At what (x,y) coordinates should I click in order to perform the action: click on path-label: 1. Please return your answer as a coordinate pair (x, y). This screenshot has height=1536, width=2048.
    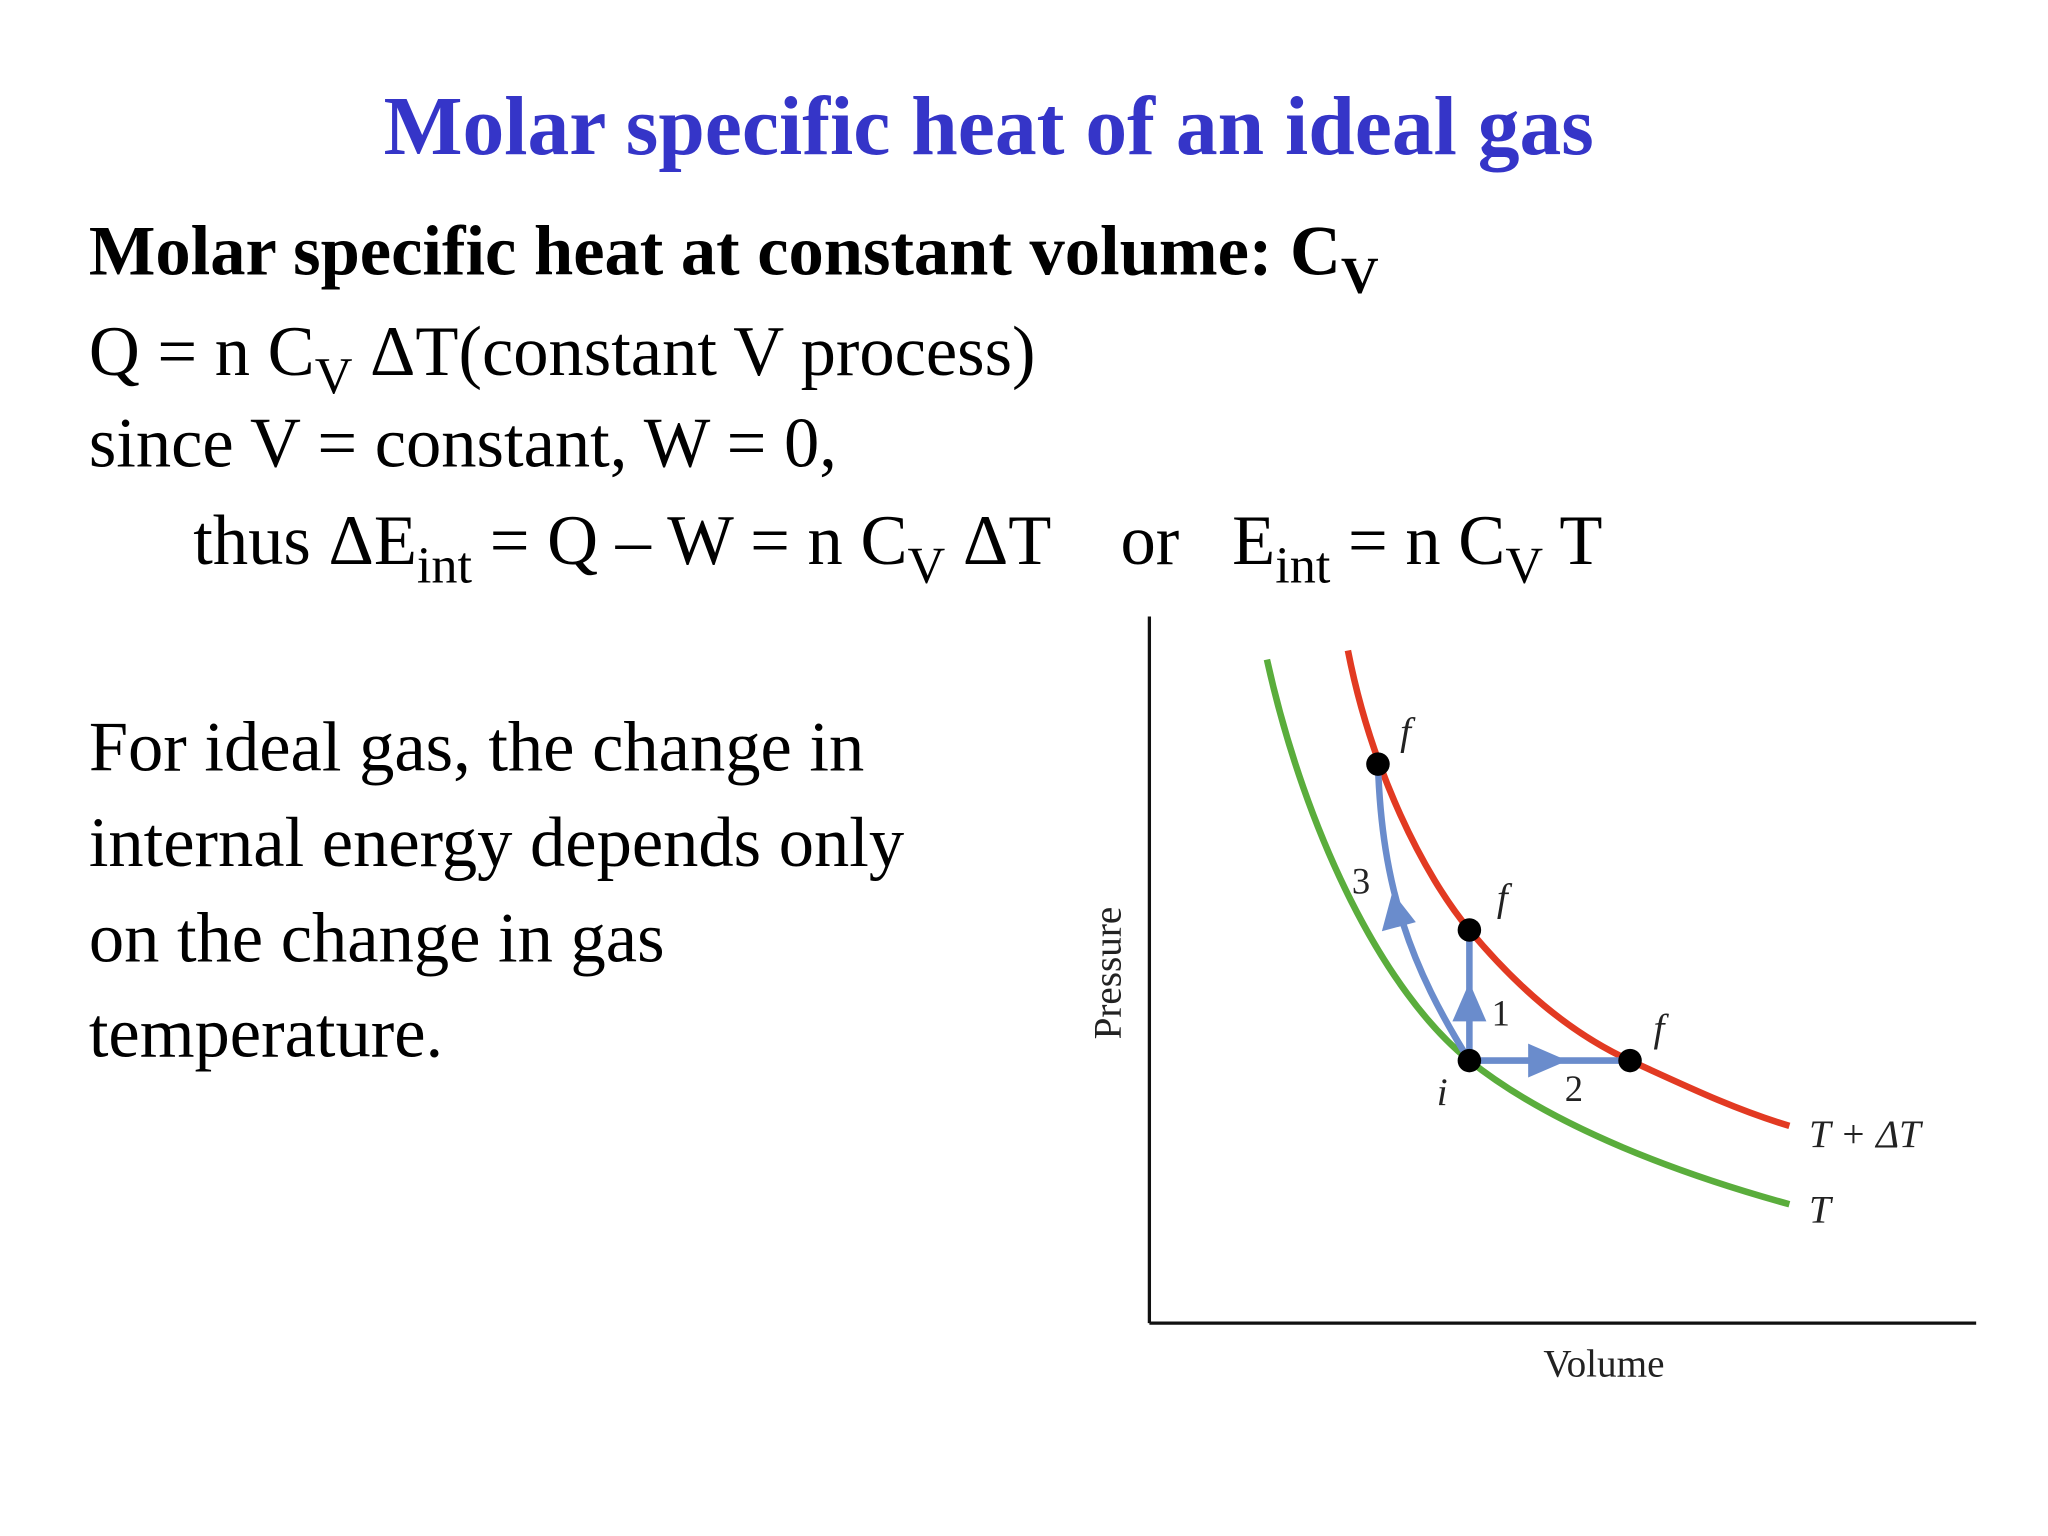
    Looking at the image, I should click on (1501, 1012).